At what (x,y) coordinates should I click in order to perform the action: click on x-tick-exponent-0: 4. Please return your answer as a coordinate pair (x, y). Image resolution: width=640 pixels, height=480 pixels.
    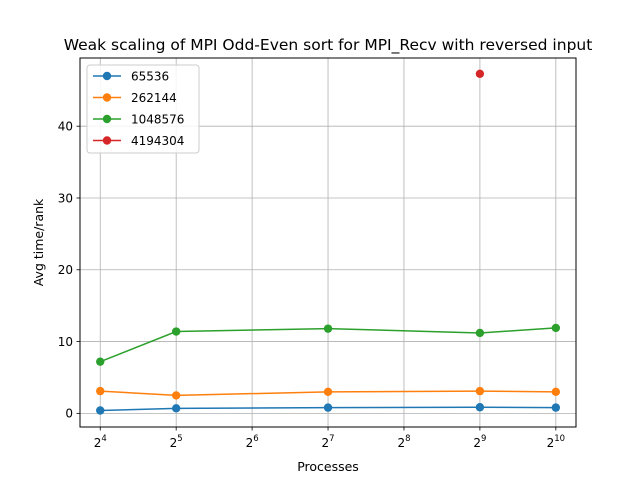
    Looking at the image, I should click on (103, 439).